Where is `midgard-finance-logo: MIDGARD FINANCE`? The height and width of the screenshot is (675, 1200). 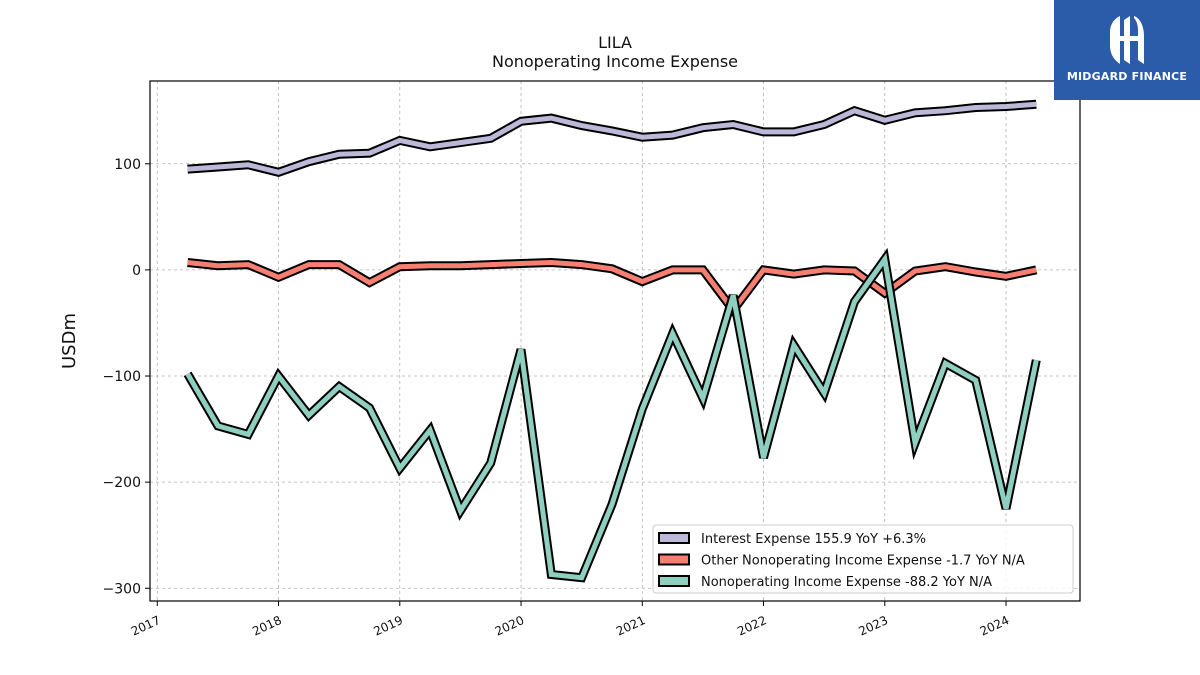
midgard-finance-logo: MIDGARD FINANCE is located at coordinates (1127, 50).